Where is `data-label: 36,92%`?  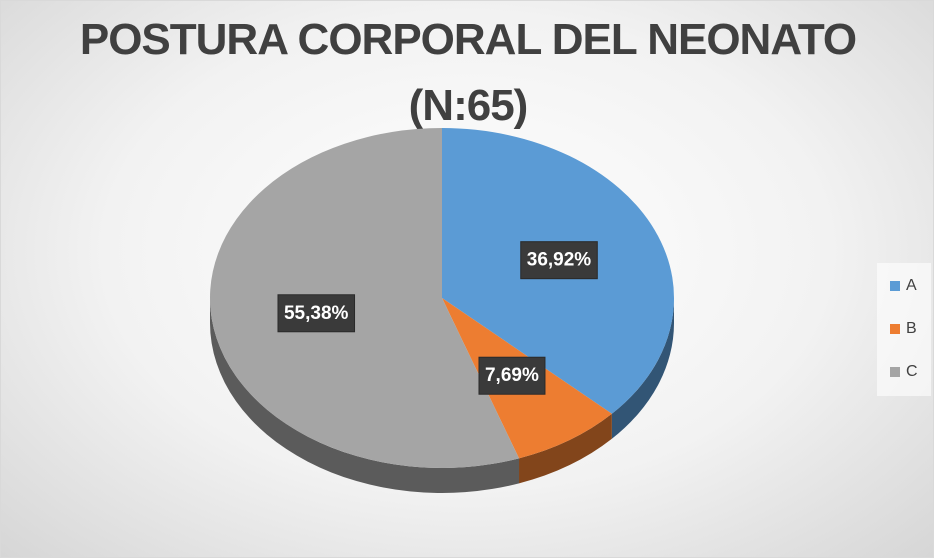
data-label: 36,92% is located at coordinates (559, 260).